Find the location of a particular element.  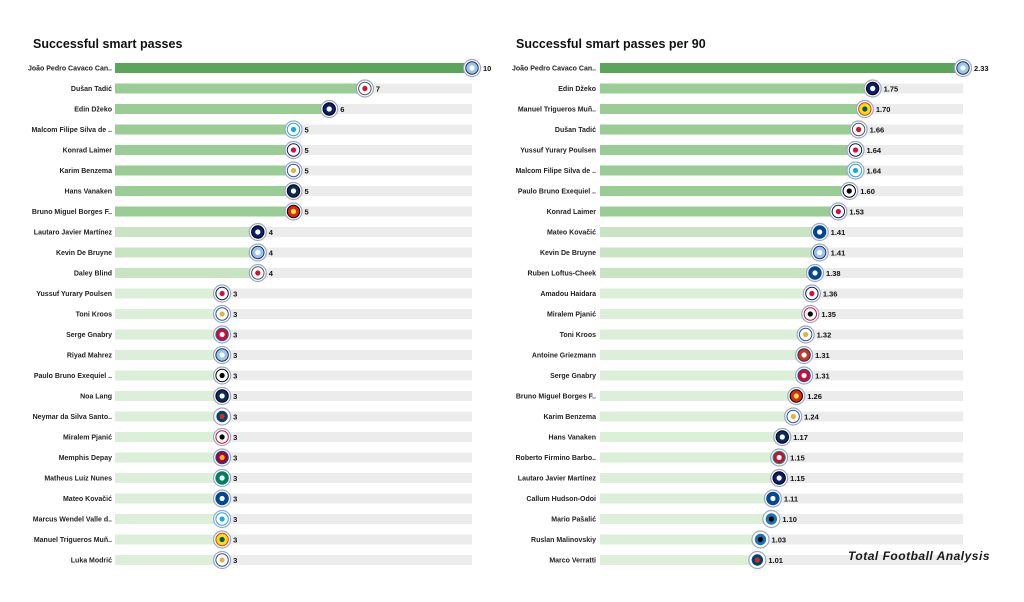

value-label: 10 is located at coordinates (487, 68).